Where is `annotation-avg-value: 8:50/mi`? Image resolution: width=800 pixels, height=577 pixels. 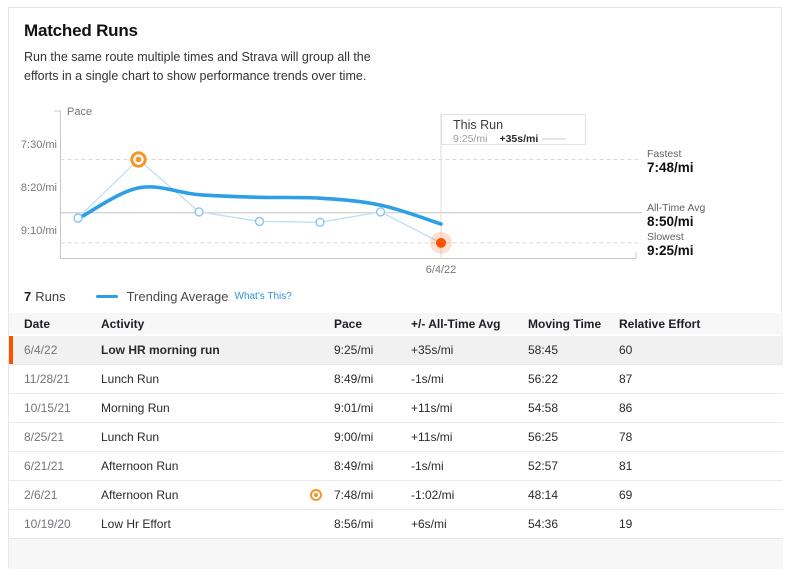
annotation-avg-value: 8:50/mi is located at coordinates (670, 222).